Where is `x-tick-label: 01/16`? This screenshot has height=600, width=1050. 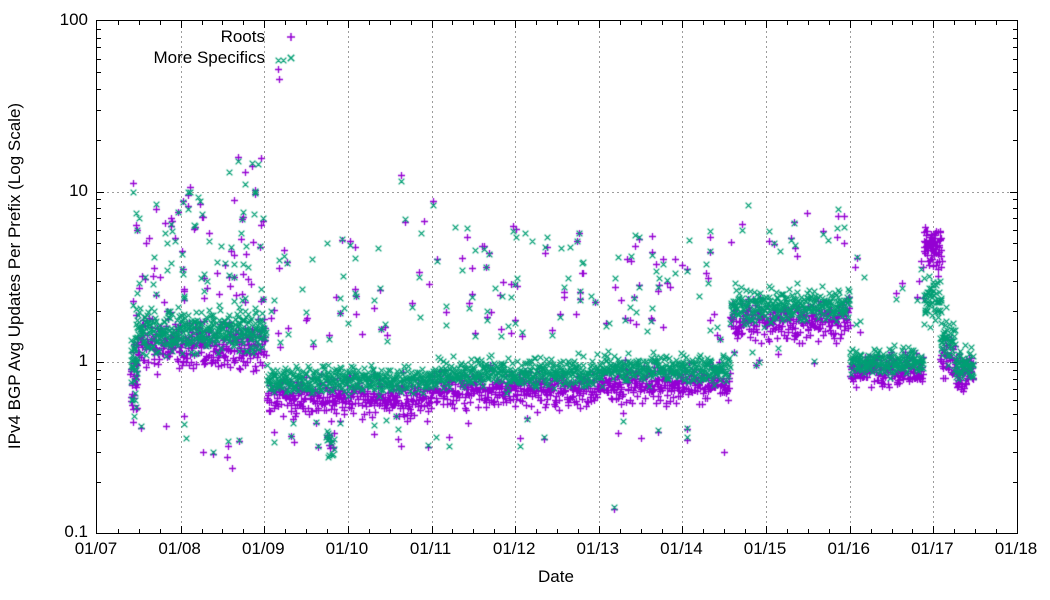 x-tick-label: 01/16 is located at coordinates (848, 548).